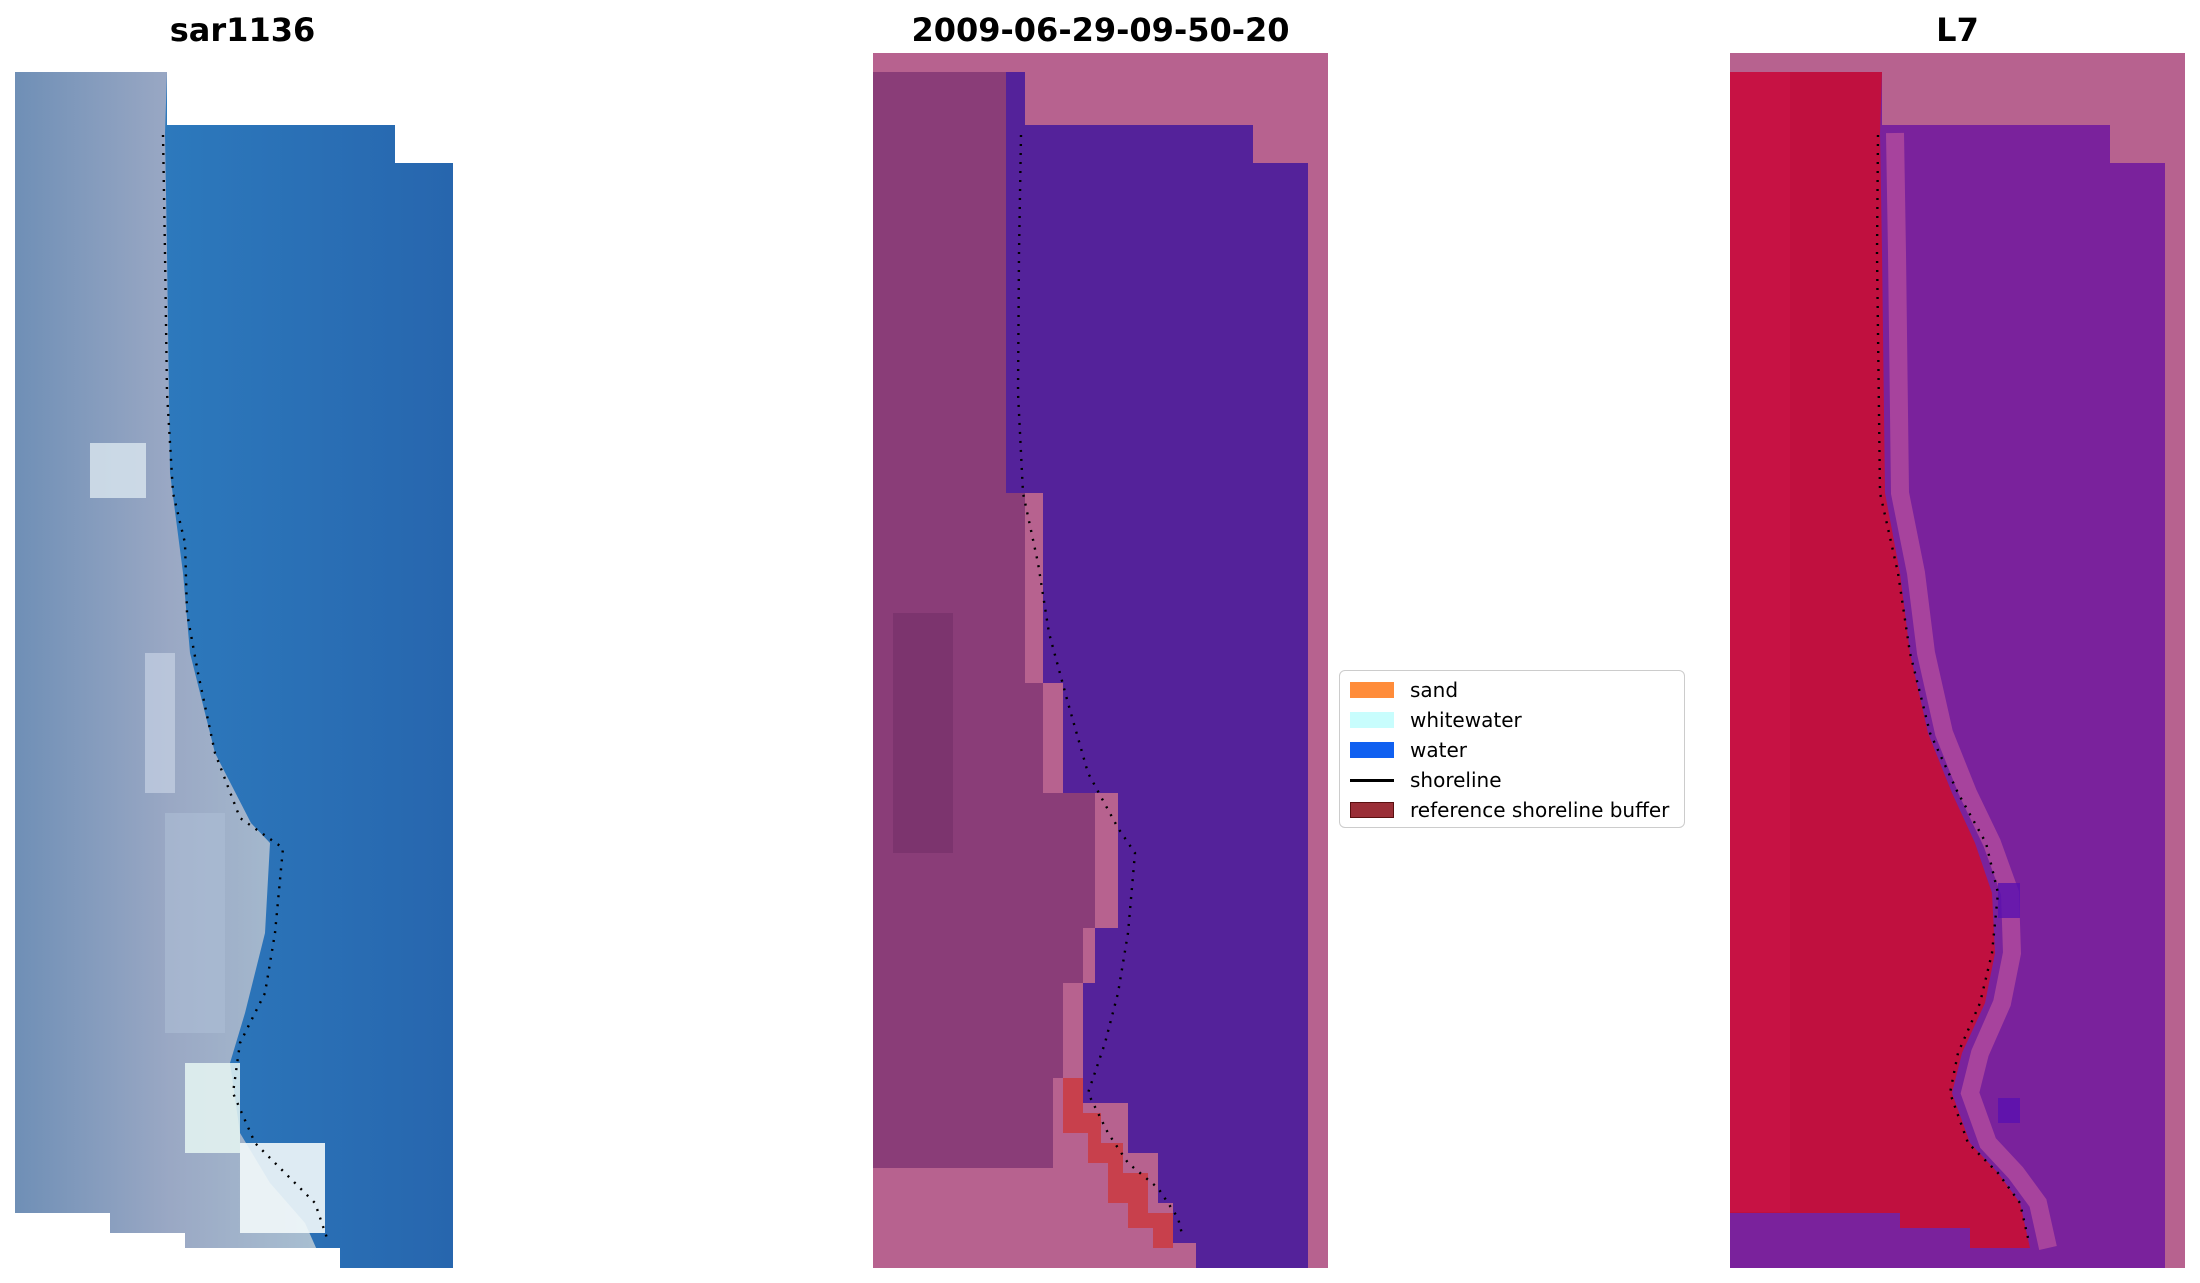  What do you see at coordinates (1372, 720) in the screenshot?
I see `legend-swatch-whitewater` at bounding box center [1372, 720].